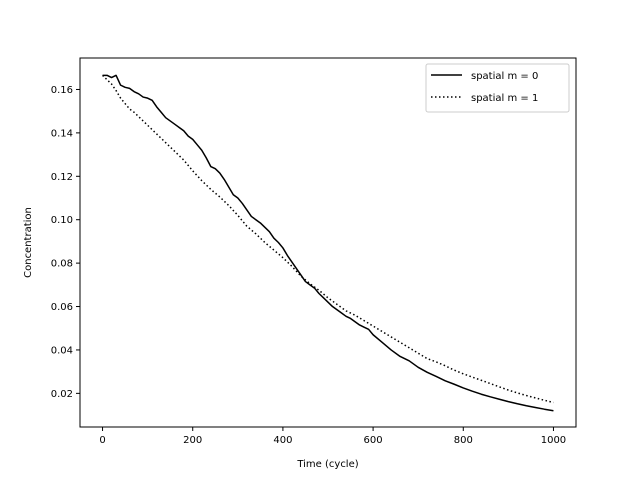  Describe the element at coordinates (62, 133) in the screenshot. I see `y-tick-label: 0.14` at that location.